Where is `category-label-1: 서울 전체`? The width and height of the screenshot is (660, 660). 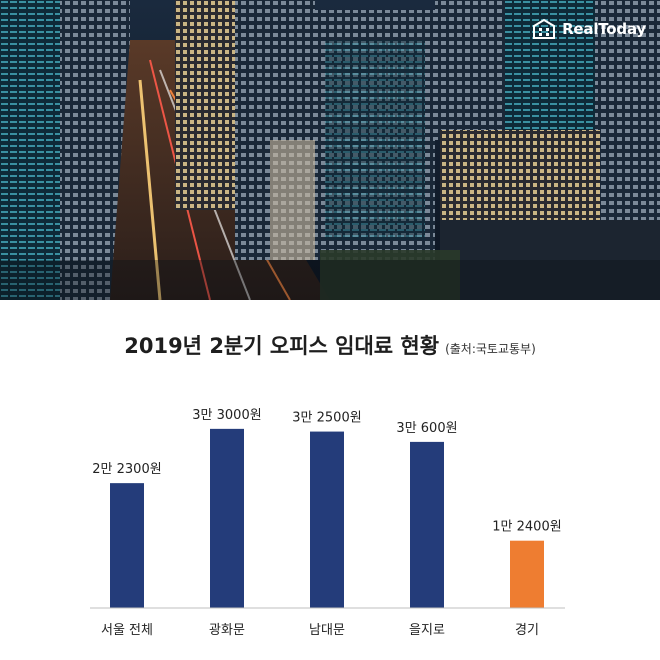 category-label-1: 서울 전체 is located at coordinates (127, 630).